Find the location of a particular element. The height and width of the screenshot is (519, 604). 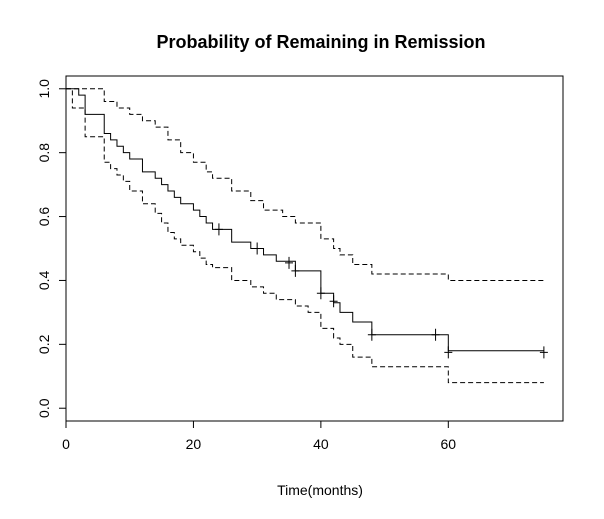

x-tick-label: 60 is located at coordinates (449, 444).